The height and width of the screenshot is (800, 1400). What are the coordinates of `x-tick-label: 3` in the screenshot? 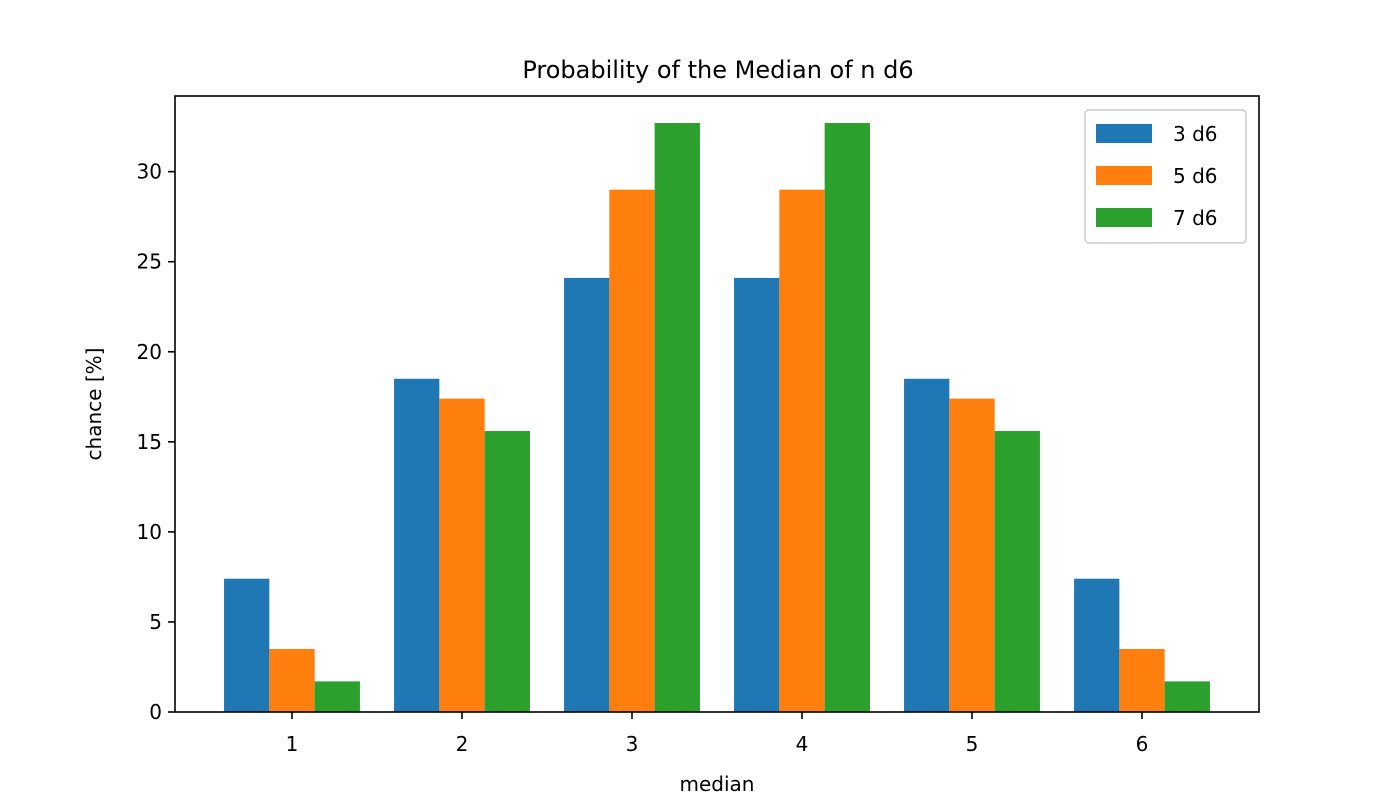 It's located at (632, 744).